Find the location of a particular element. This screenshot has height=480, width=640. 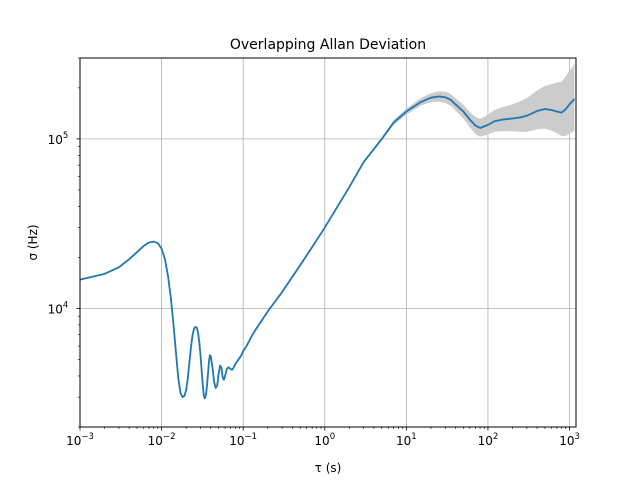

y-tick-label: 10⁴ is located at coordinates (58, 308).